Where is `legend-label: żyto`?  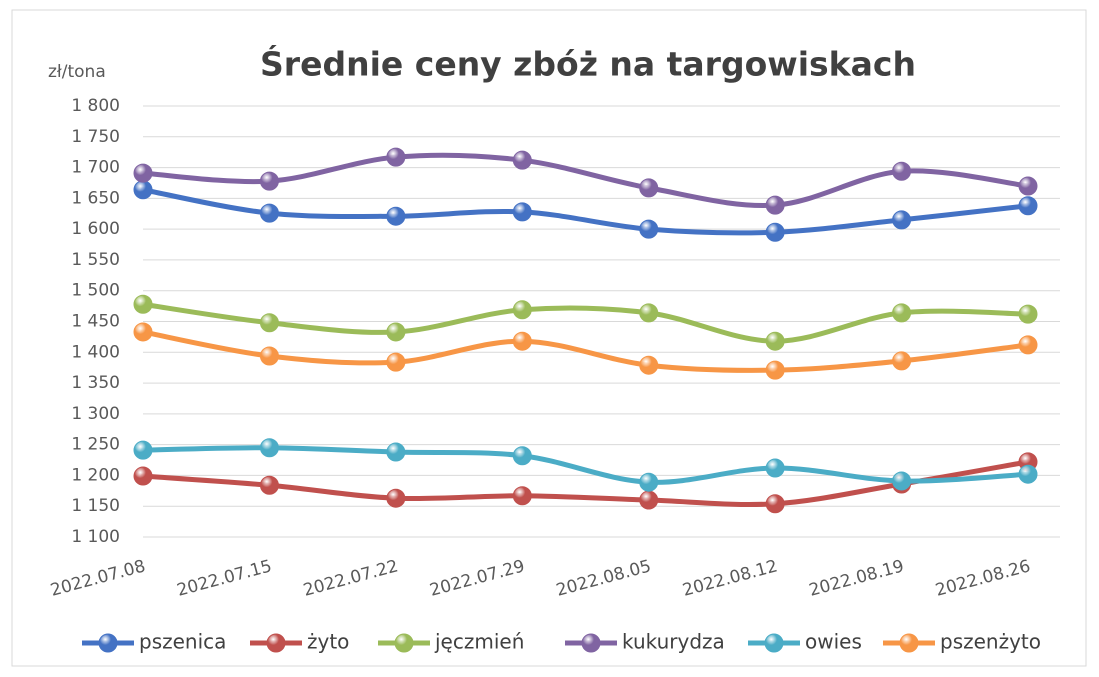
legend-label: żyto is located at coordinates (328, 642).